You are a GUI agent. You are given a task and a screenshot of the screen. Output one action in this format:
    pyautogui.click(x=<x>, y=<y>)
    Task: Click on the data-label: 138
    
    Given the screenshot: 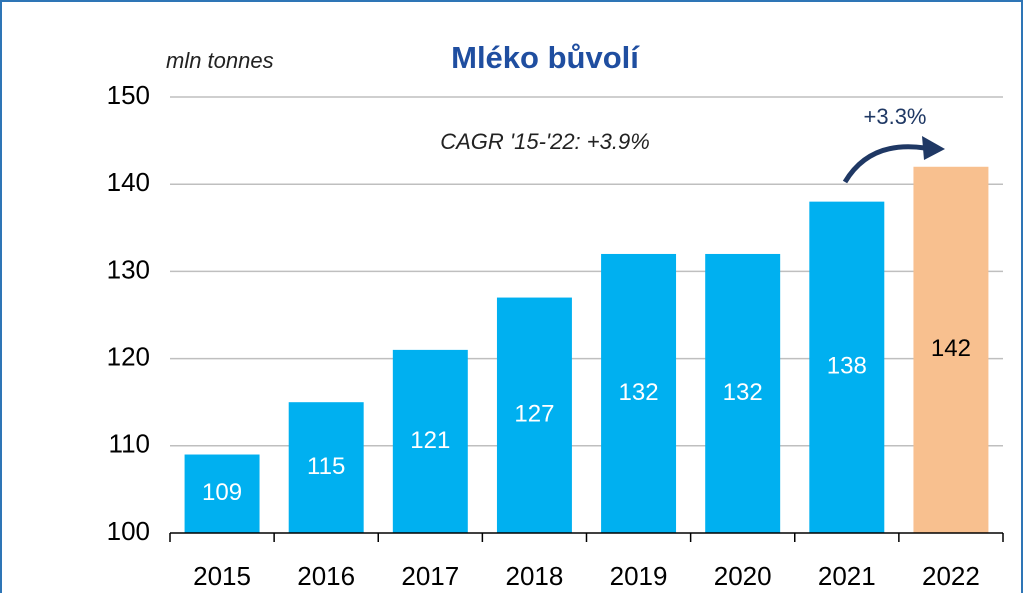 What is the action you would take?
    pyautogui.click(x=847, y=366)
    